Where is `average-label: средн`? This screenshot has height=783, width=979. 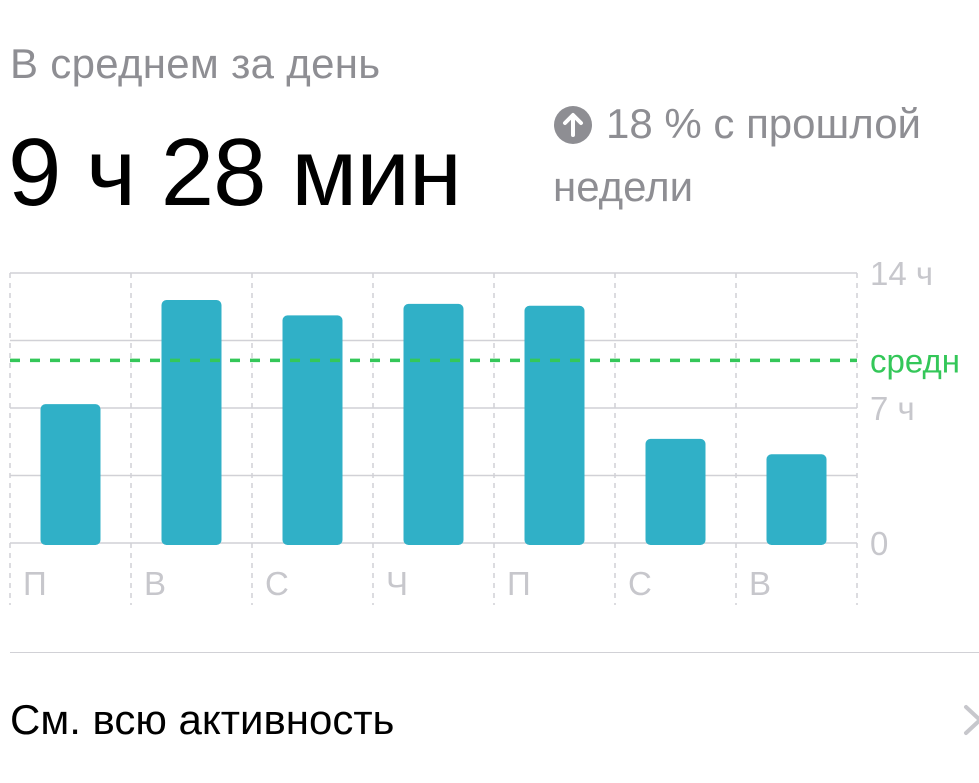 average-label: средн is located at coordinates (915, 360).